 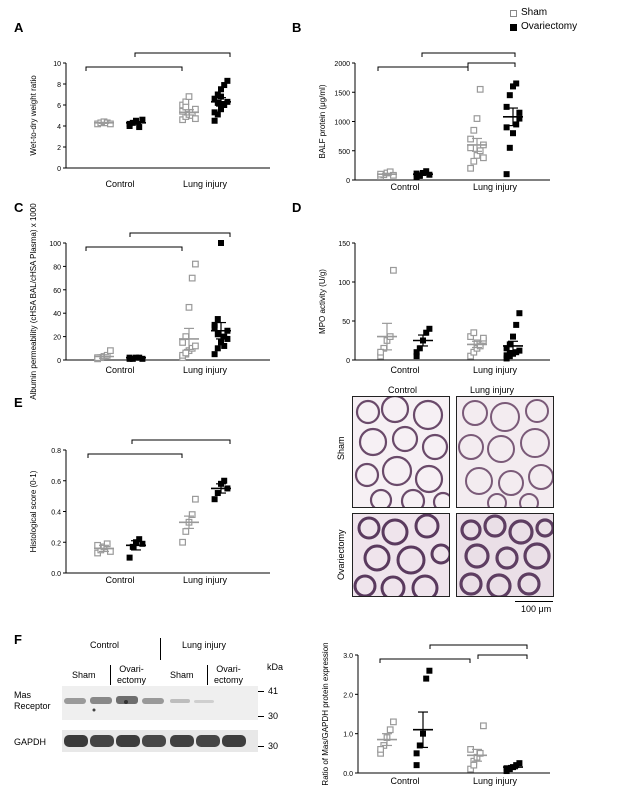 What do you see at coordinates (229, 674) in the screenshot?
I see `blot-lane-ovx-2: Ovari- ectomy` at bounding box center [229, 674].